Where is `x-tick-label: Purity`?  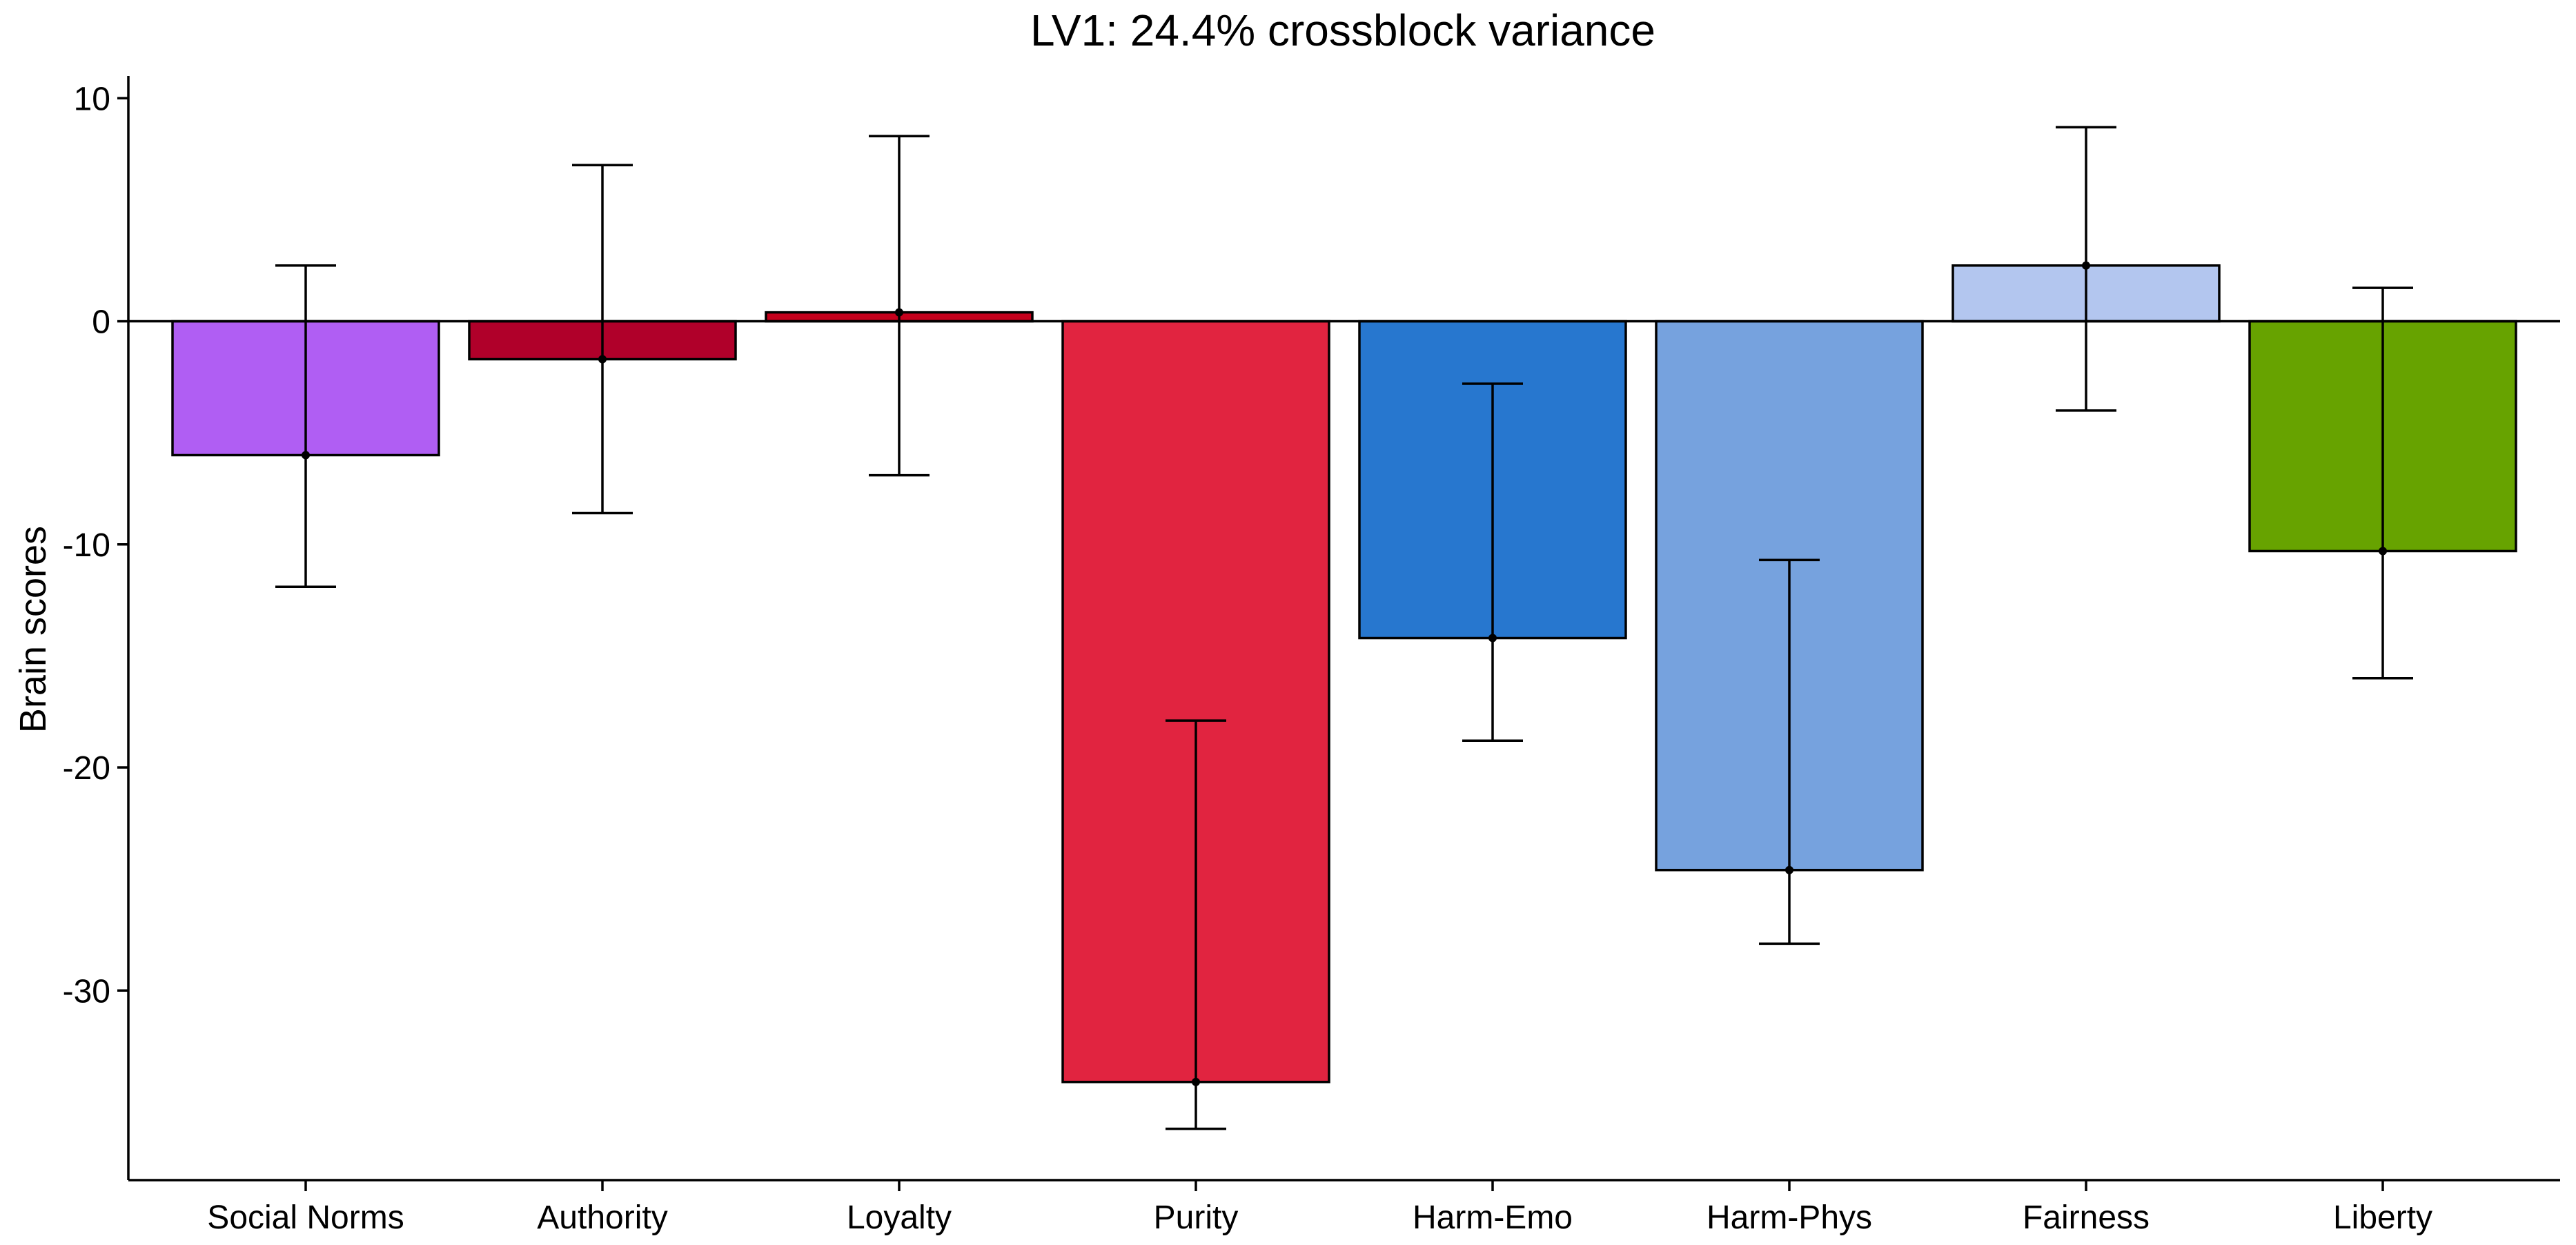
x-tick-label: Purity is located at coordinates (1196, 1217).